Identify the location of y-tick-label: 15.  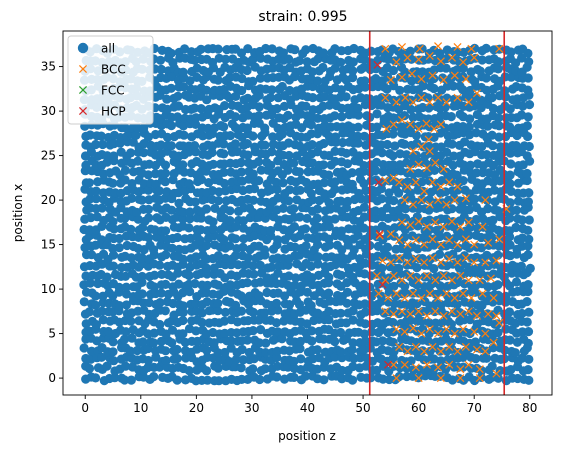
(48, 245).